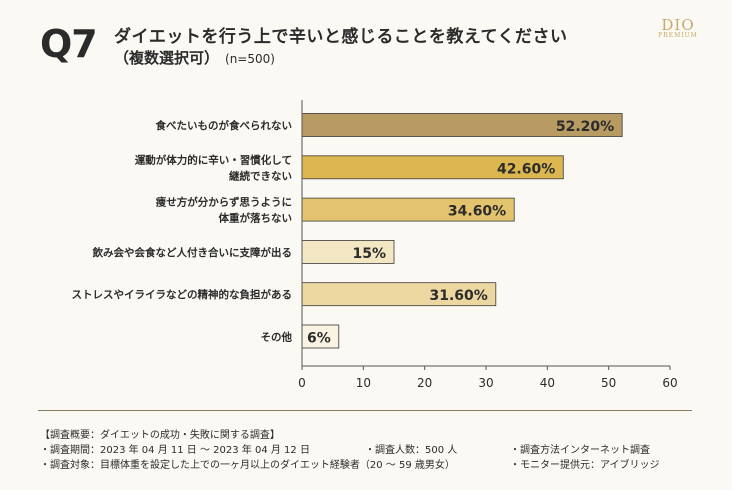  What do you see at coordinates (192, 252) in the screenshot?
I see `category-label-4: 飲み会や会食など人付き合いに支障が出る` at bounding box center [192, 252].